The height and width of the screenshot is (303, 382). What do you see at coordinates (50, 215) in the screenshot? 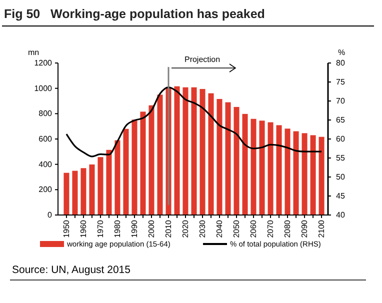
I see `y-tick-label: 0` at bounding box center [50, 215].